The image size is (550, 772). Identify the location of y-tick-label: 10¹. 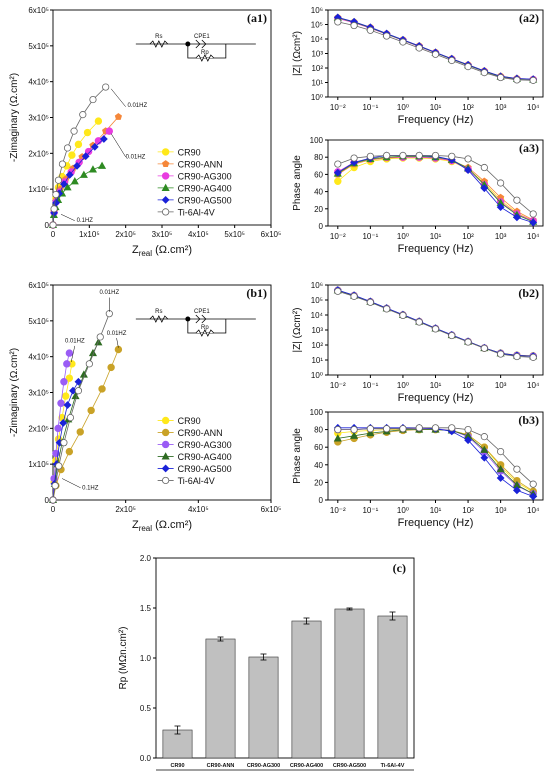
(317, 360).